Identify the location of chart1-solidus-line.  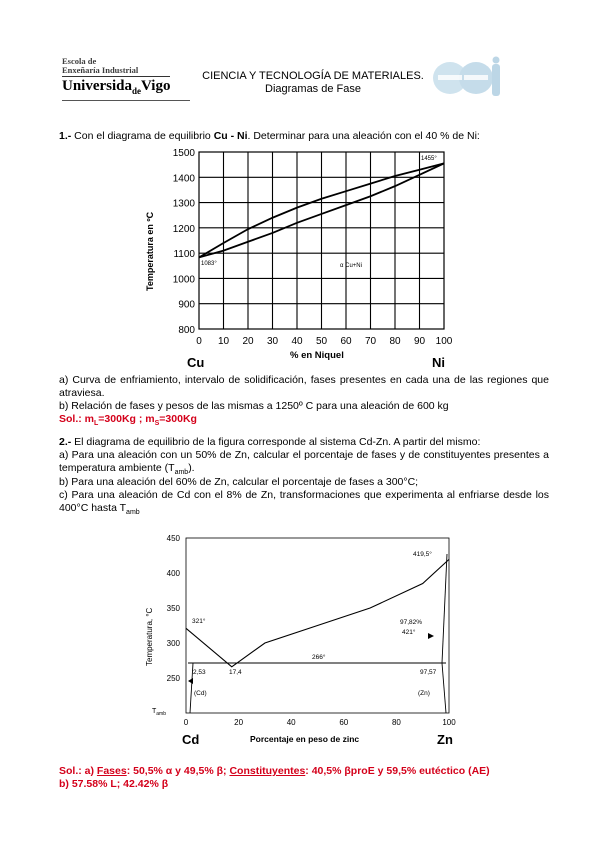
(321, 210).